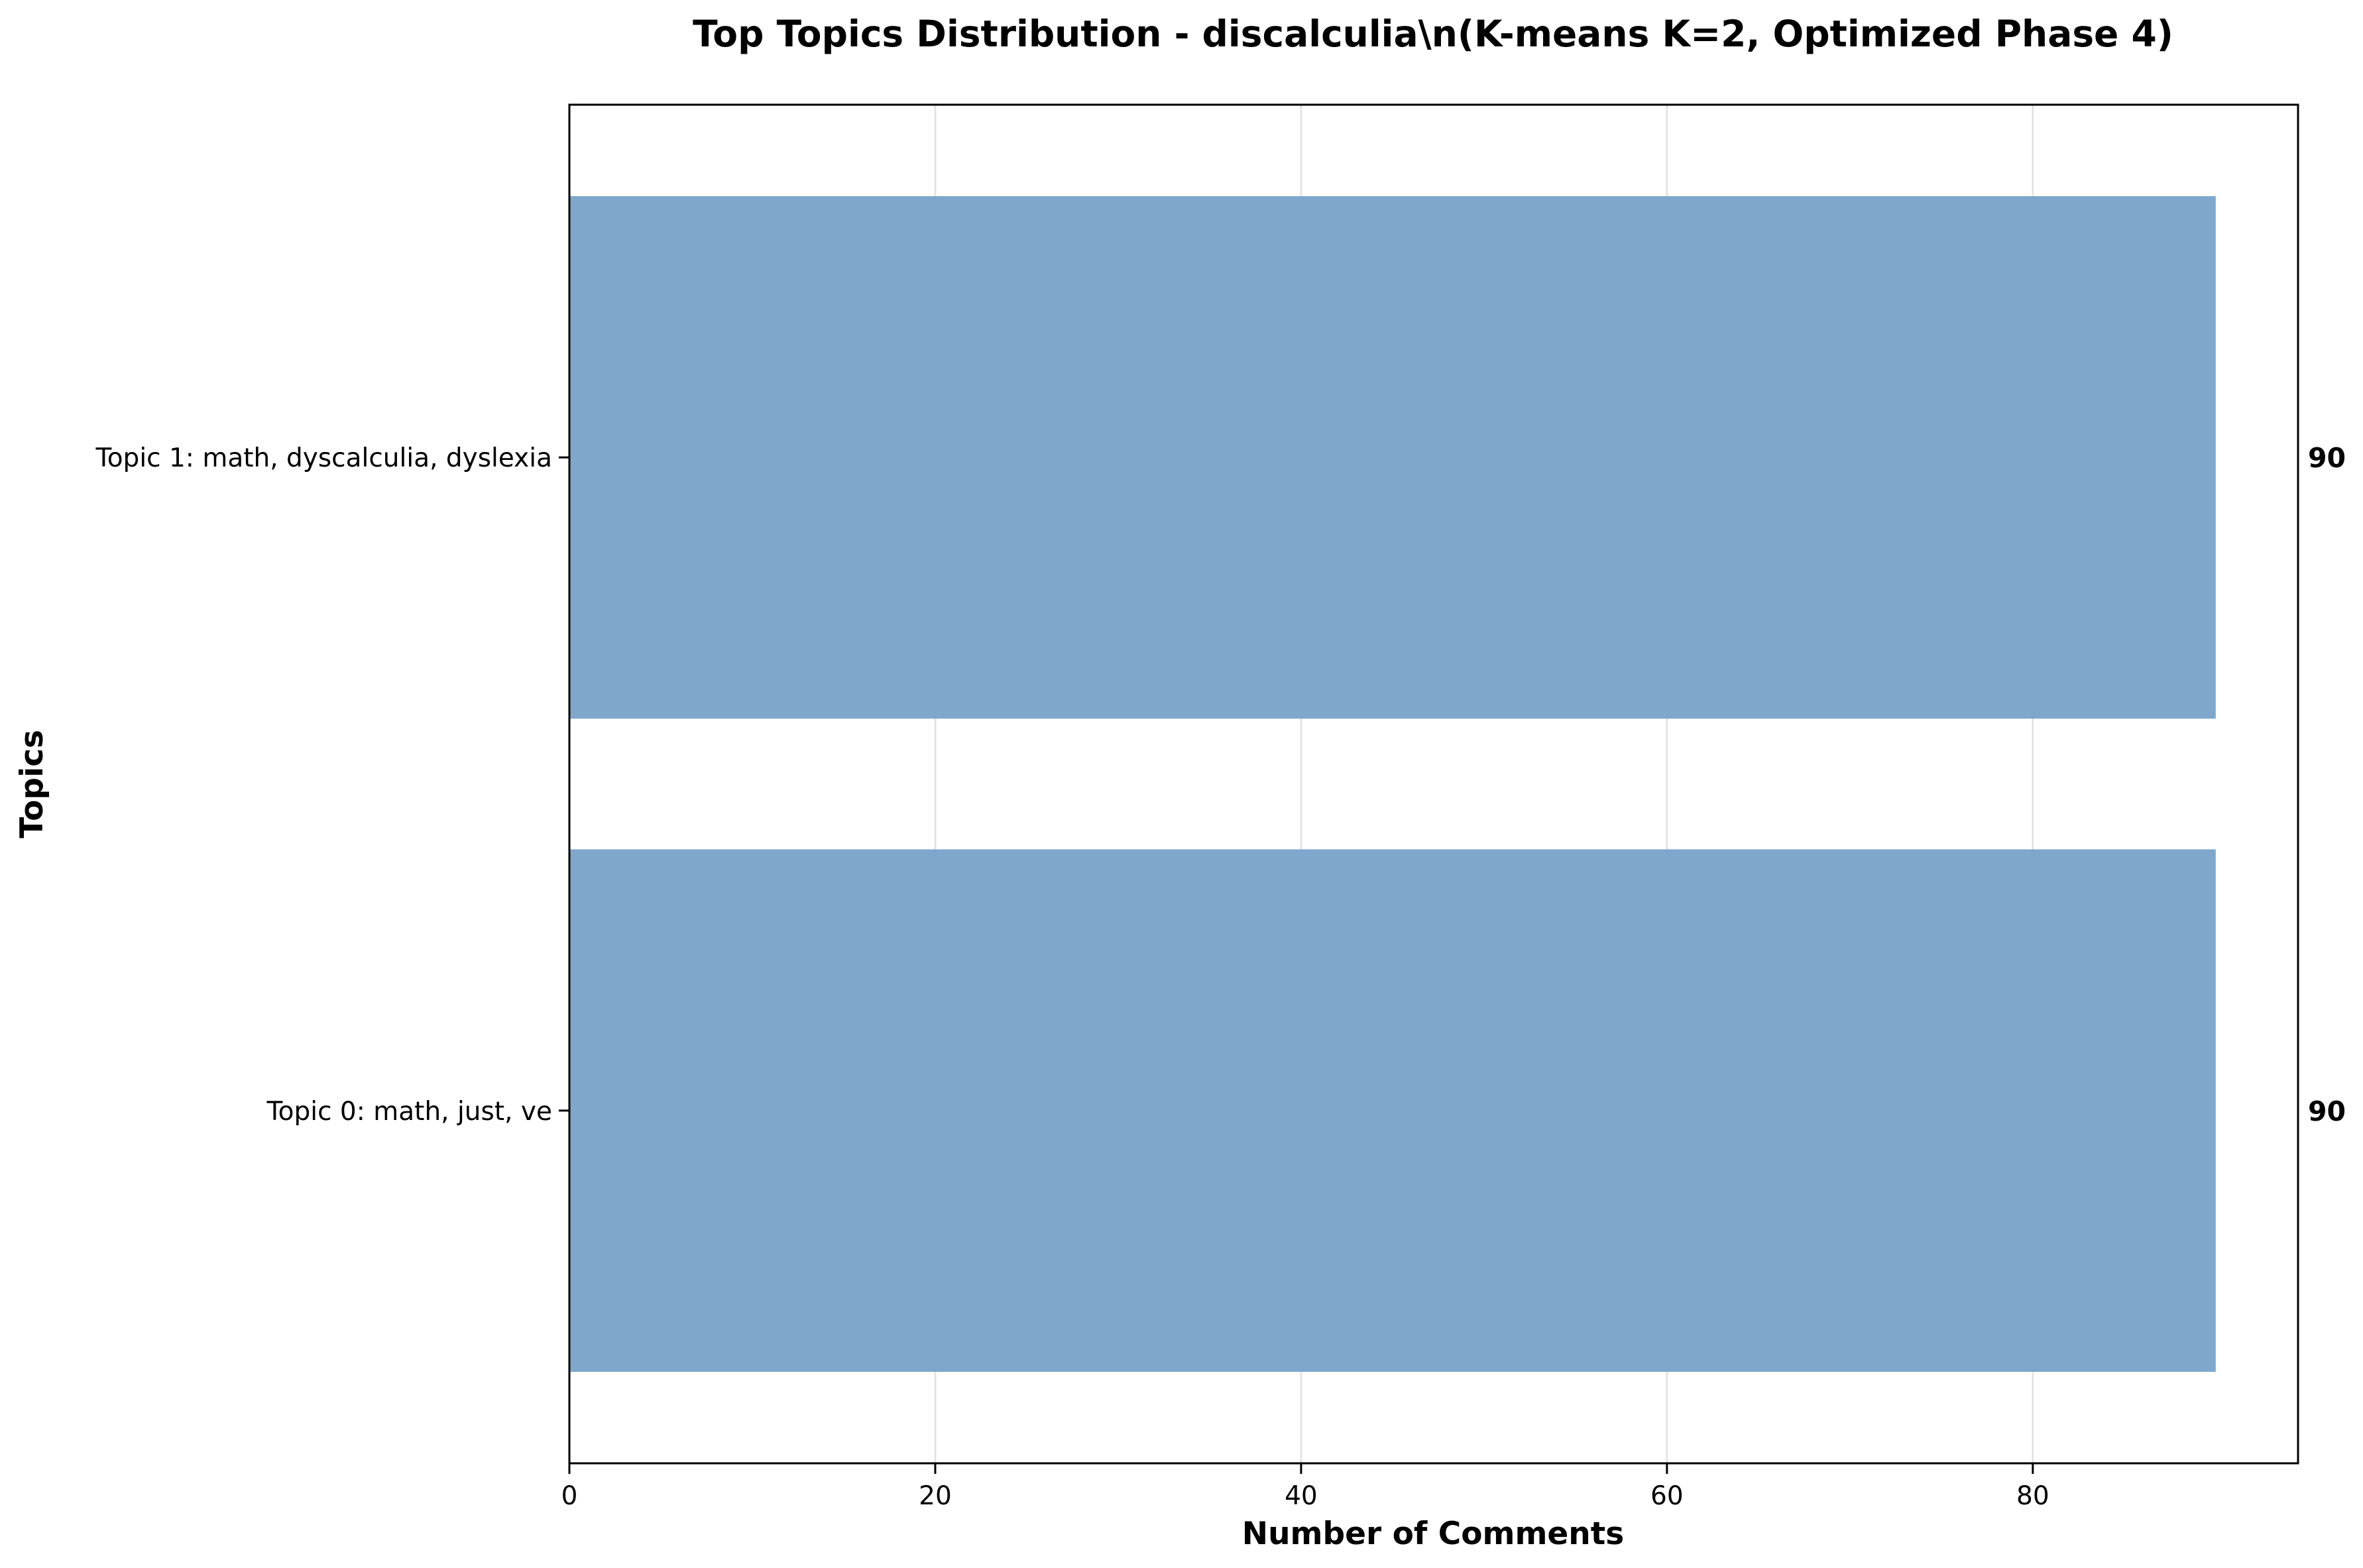 Image resolution: width=2363 pixels, height=1568 pixels. I want to click on x-tick-label: 0, so click(569, 1496).